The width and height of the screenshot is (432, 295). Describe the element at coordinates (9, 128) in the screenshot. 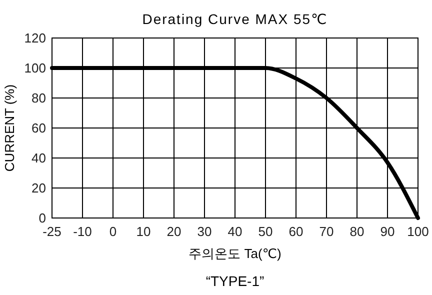

I see `y-axis-title: CURRENT (%)` at that location.